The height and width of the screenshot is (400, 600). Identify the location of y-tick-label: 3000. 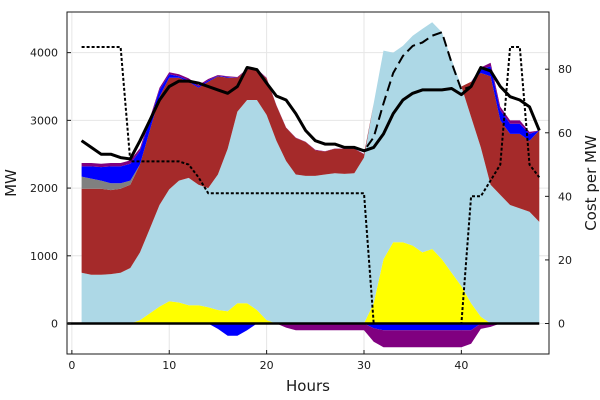
(44, 120).